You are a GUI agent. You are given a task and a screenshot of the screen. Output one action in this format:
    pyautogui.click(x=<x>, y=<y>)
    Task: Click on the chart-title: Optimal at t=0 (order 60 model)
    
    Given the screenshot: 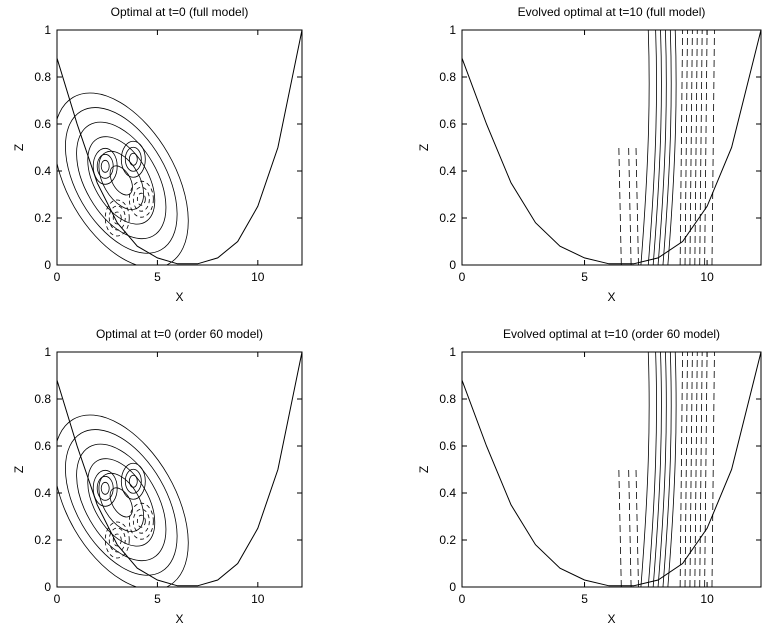 What is the action you would take?
    pyautogui.click(x=179, y=334)
    